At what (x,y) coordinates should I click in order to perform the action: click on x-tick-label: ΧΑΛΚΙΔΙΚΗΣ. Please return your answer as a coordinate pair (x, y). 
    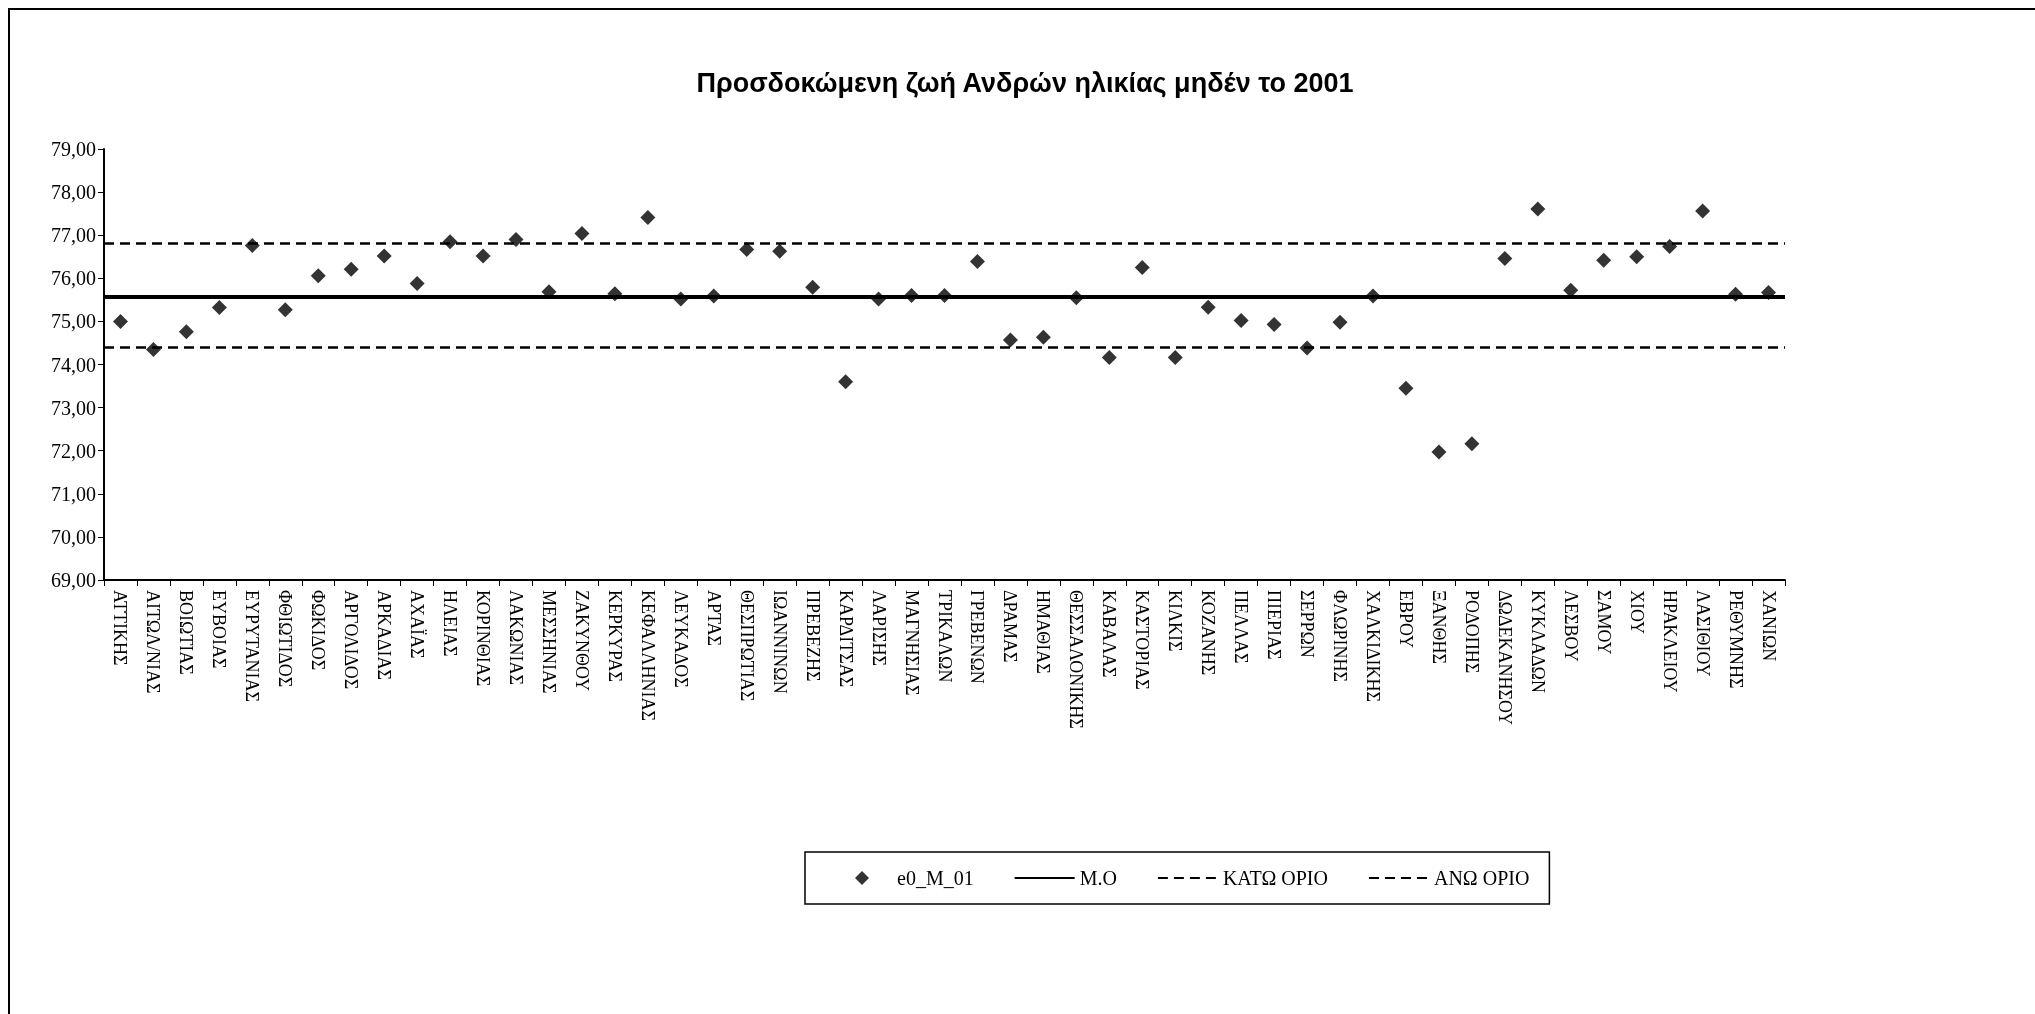
    Looking at the image, I should click on (1372, 646).